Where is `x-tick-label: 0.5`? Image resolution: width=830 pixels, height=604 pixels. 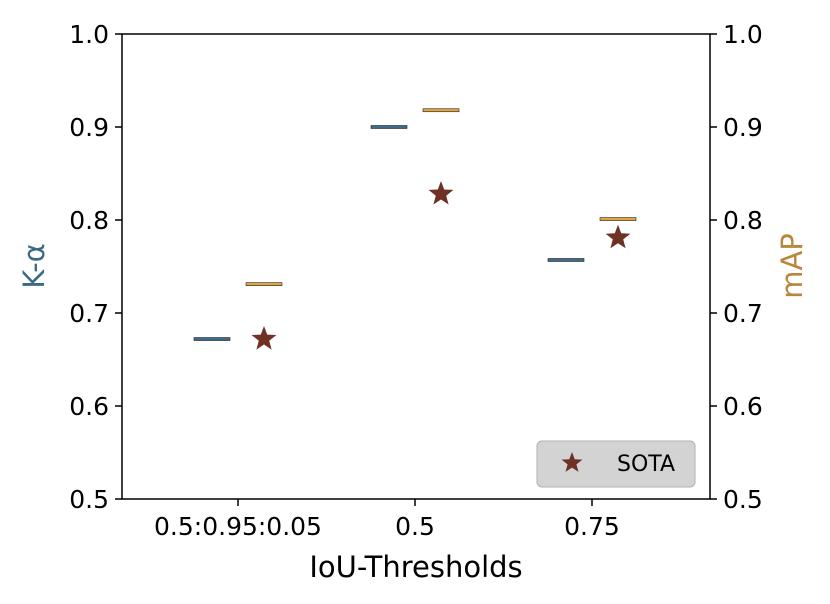 x-tick-label: 0.5 is located at coordinates (415, 526).